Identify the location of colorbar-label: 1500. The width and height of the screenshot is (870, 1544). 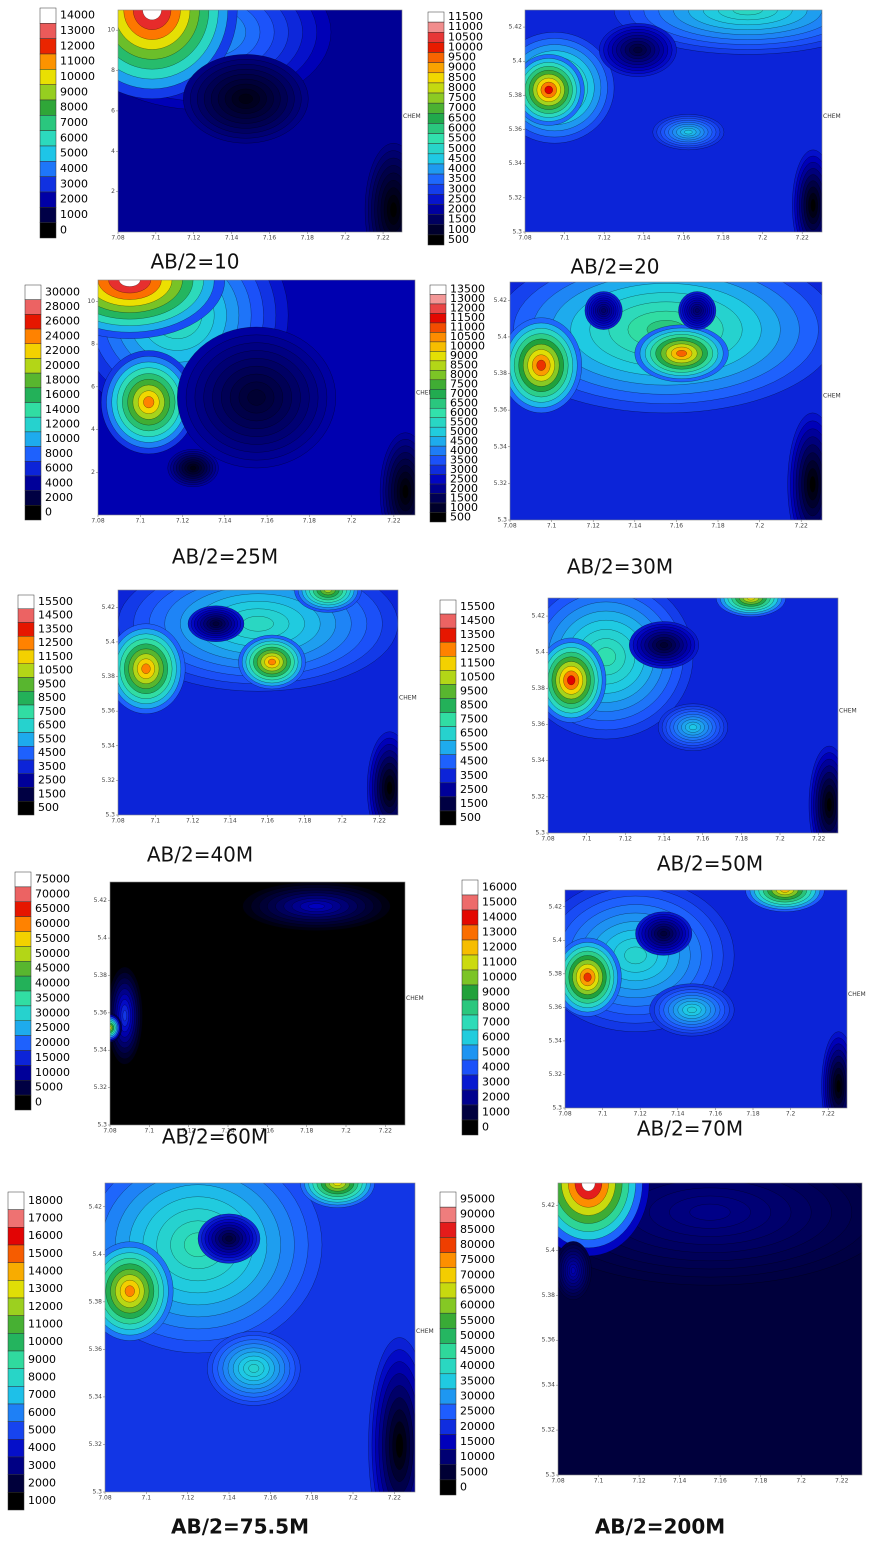
(474, 803).